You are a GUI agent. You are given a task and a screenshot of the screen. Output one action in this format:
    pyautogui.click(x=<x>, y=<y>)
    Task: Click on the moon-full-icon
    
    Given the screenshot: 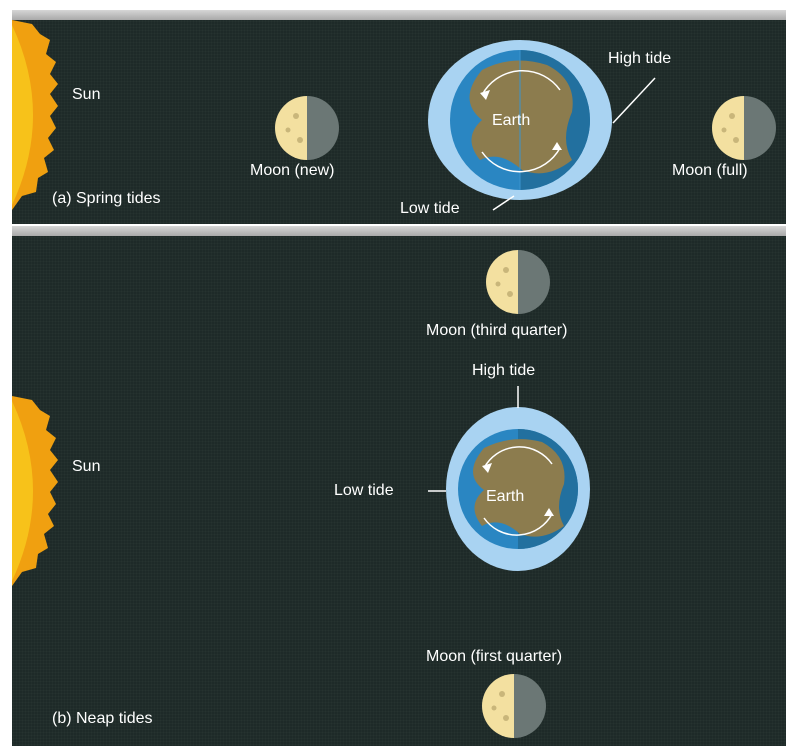 What is the action you would take?
    pyautogui.click(x=744, y=128)
    